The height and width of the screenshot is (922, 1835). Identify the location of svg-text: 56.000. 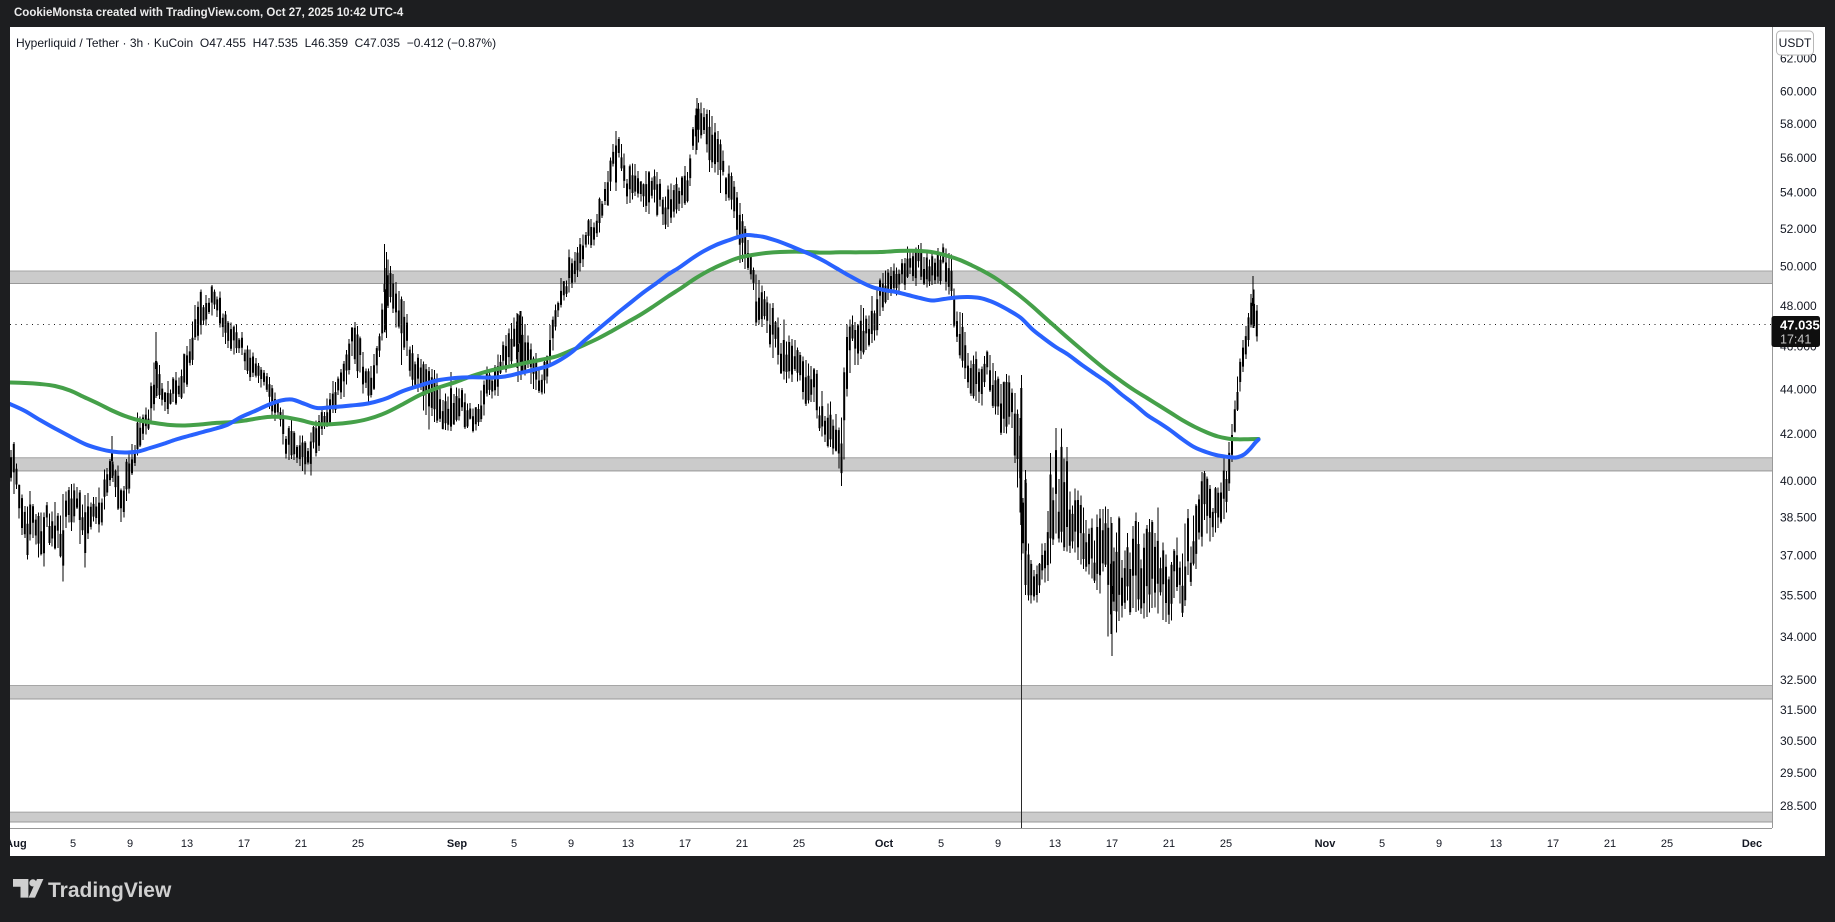
(1798, 158).